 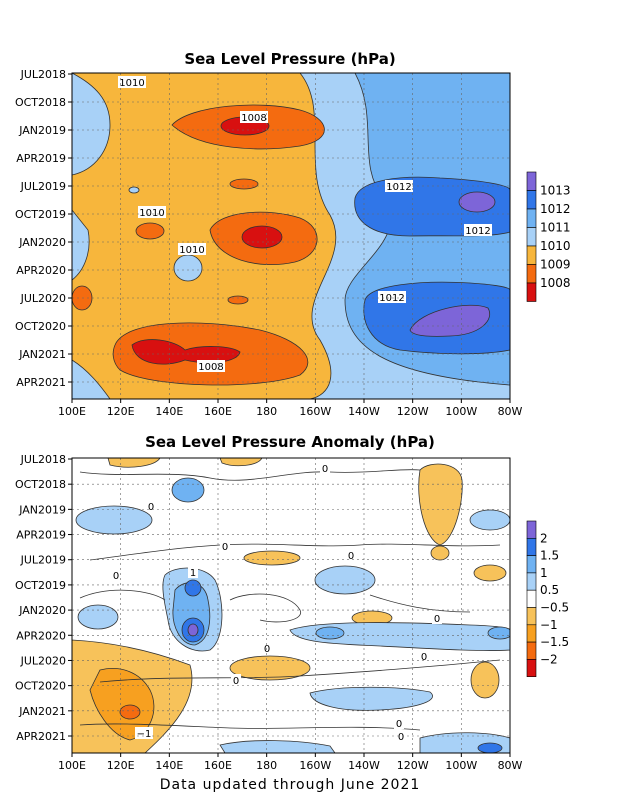 What do you see at coordinates (91, 379) in the screenshot?
I see `field-1010-1011-sw` at bounding box center [91, 379].